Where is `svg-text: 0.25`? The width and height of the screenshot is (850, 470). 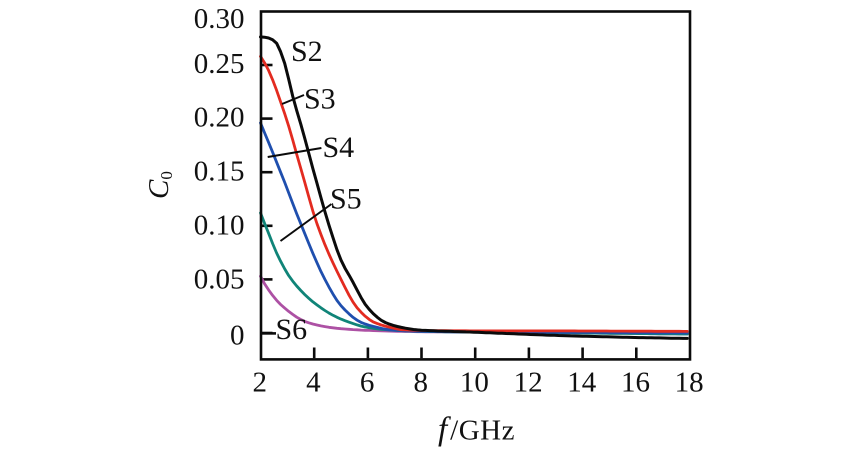 svg-text: 0.25 is located at coordinates (219, 64).